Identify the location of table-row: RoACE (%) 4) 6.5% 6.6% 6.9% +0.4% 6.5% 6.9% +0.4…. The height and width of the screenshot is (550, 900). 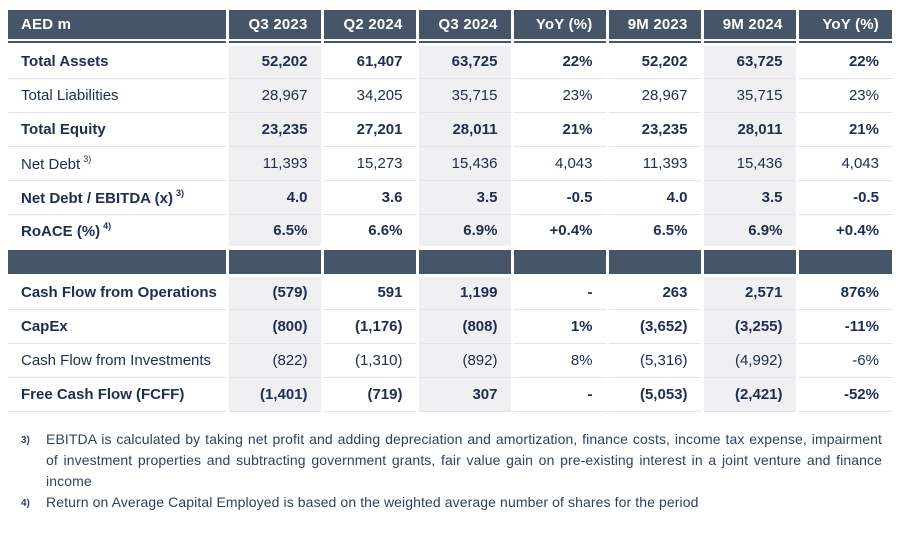
(450, 231).